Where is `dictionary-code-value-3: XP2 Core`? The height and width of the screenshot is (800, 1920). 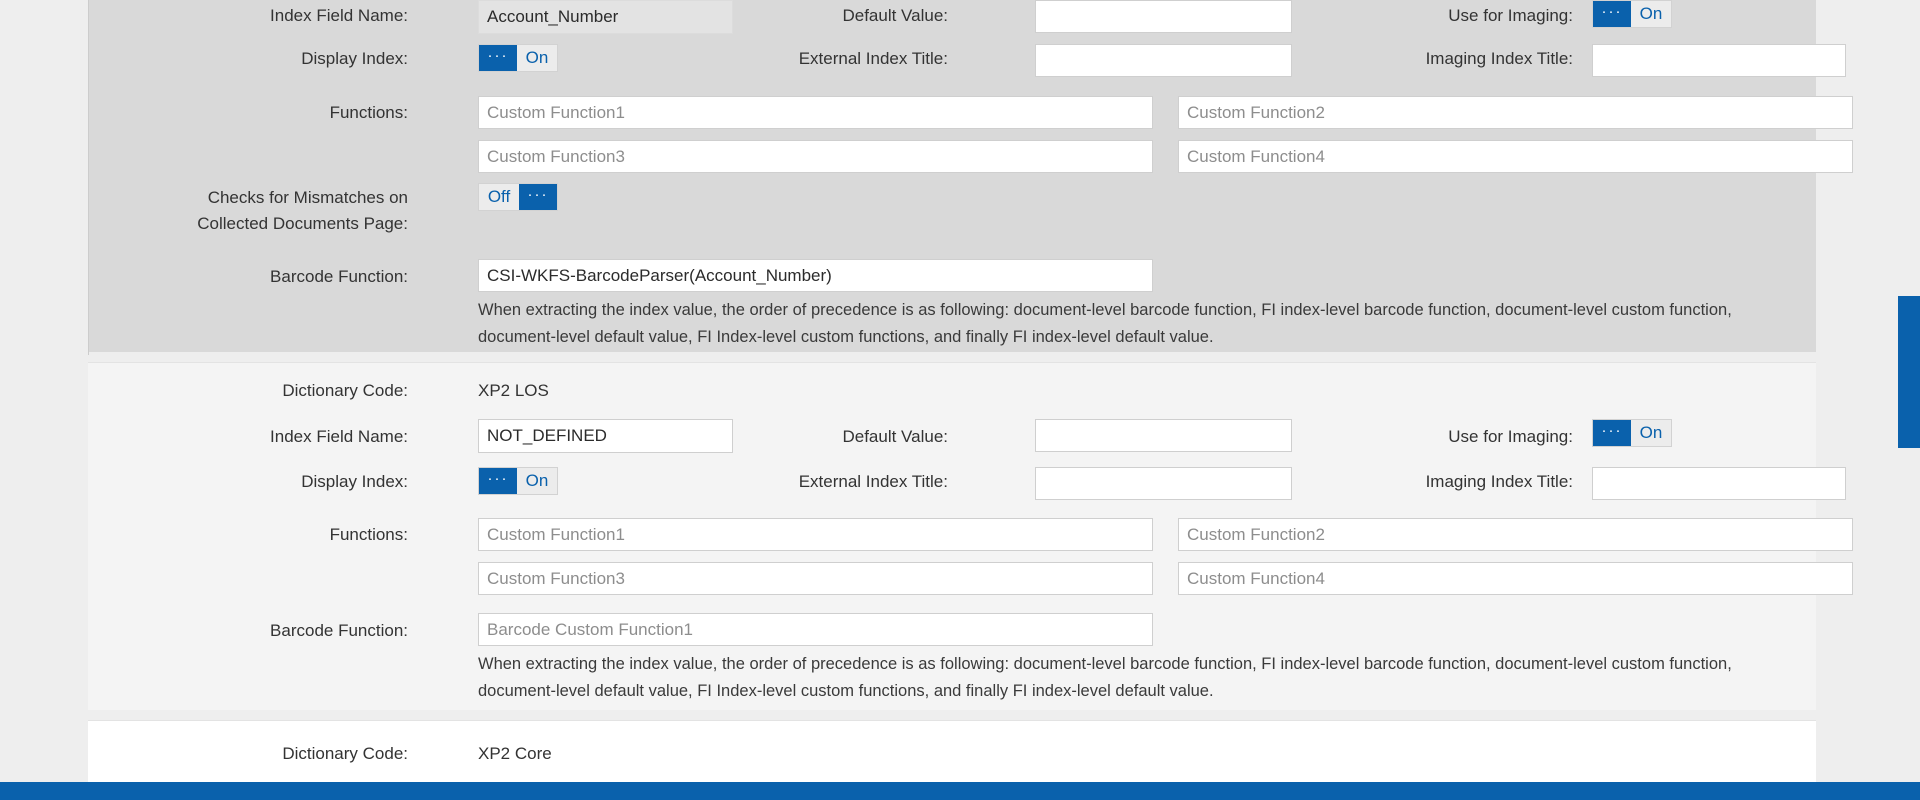 dictionary-code-value-3: XP2 Core is located at coordinates (515, 753).